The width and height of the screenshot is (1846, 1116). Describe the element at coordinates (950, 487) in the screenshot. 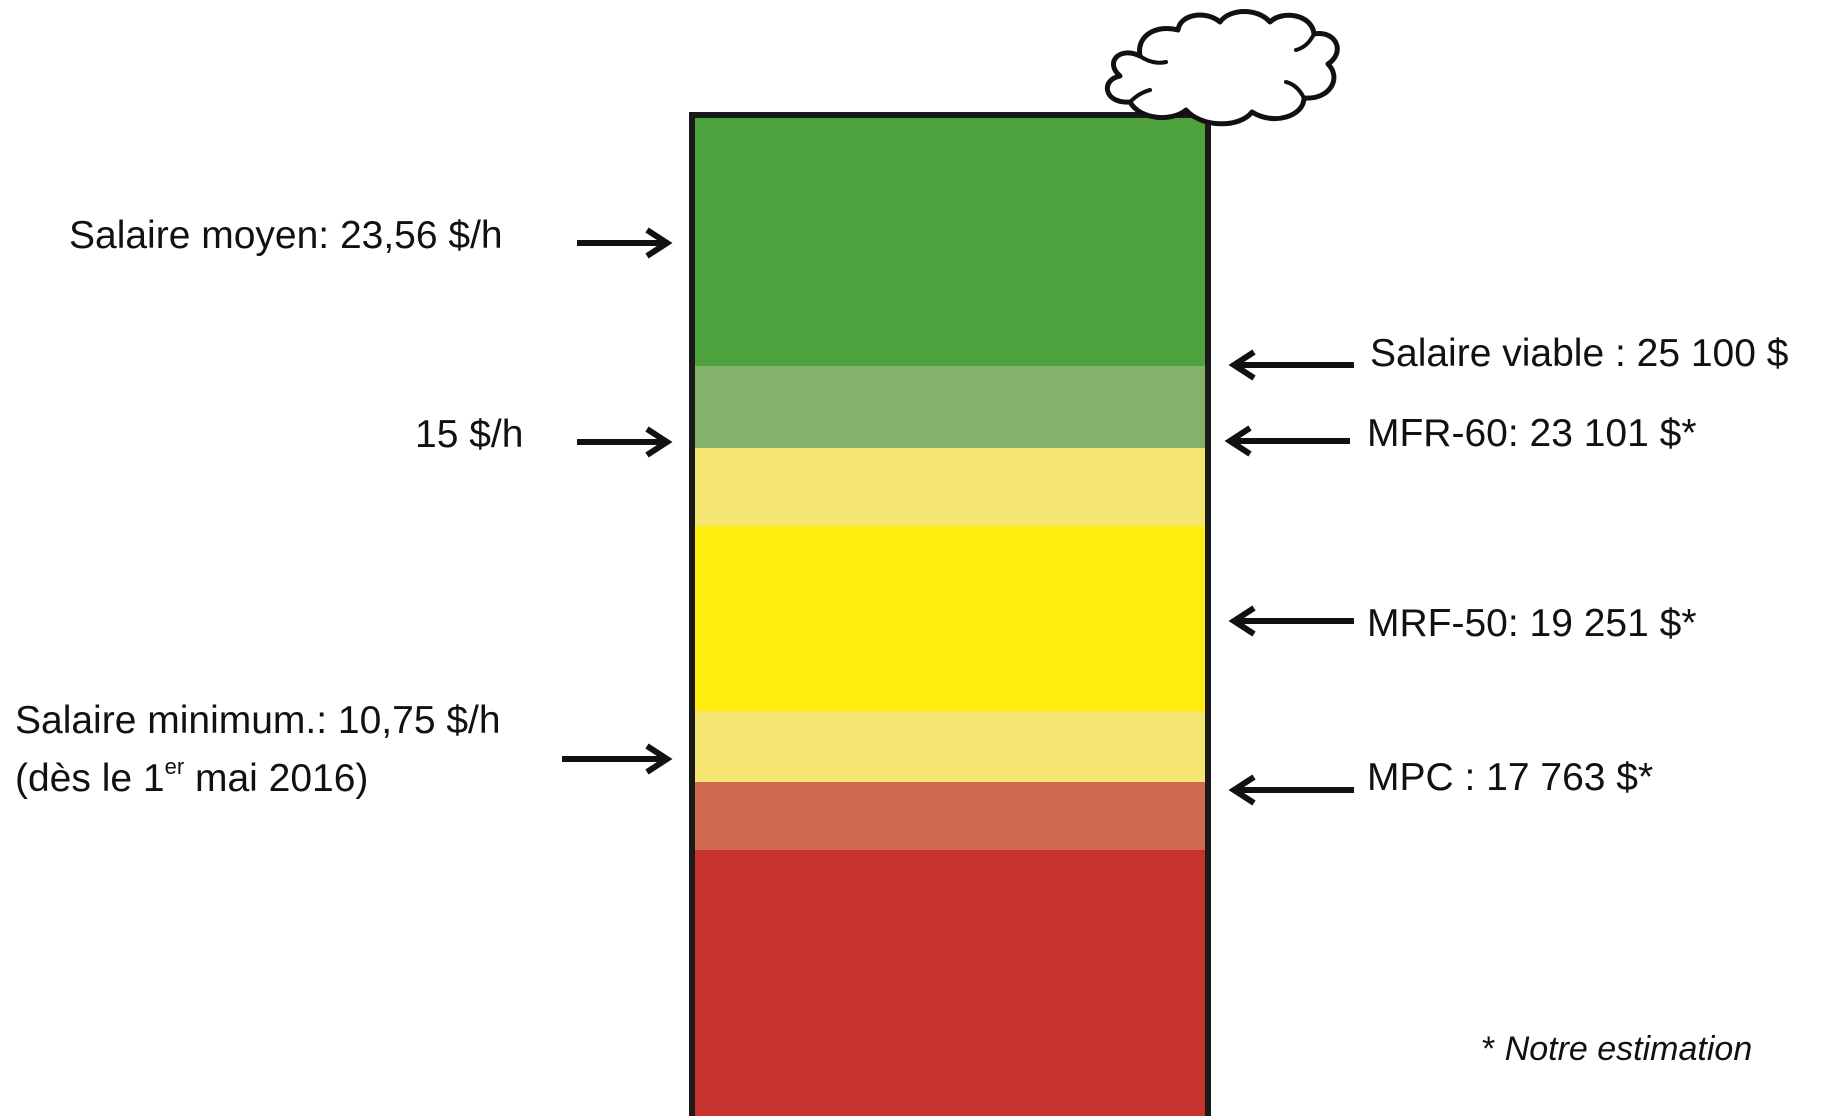

I see `band-yellow-light-top` at that location.